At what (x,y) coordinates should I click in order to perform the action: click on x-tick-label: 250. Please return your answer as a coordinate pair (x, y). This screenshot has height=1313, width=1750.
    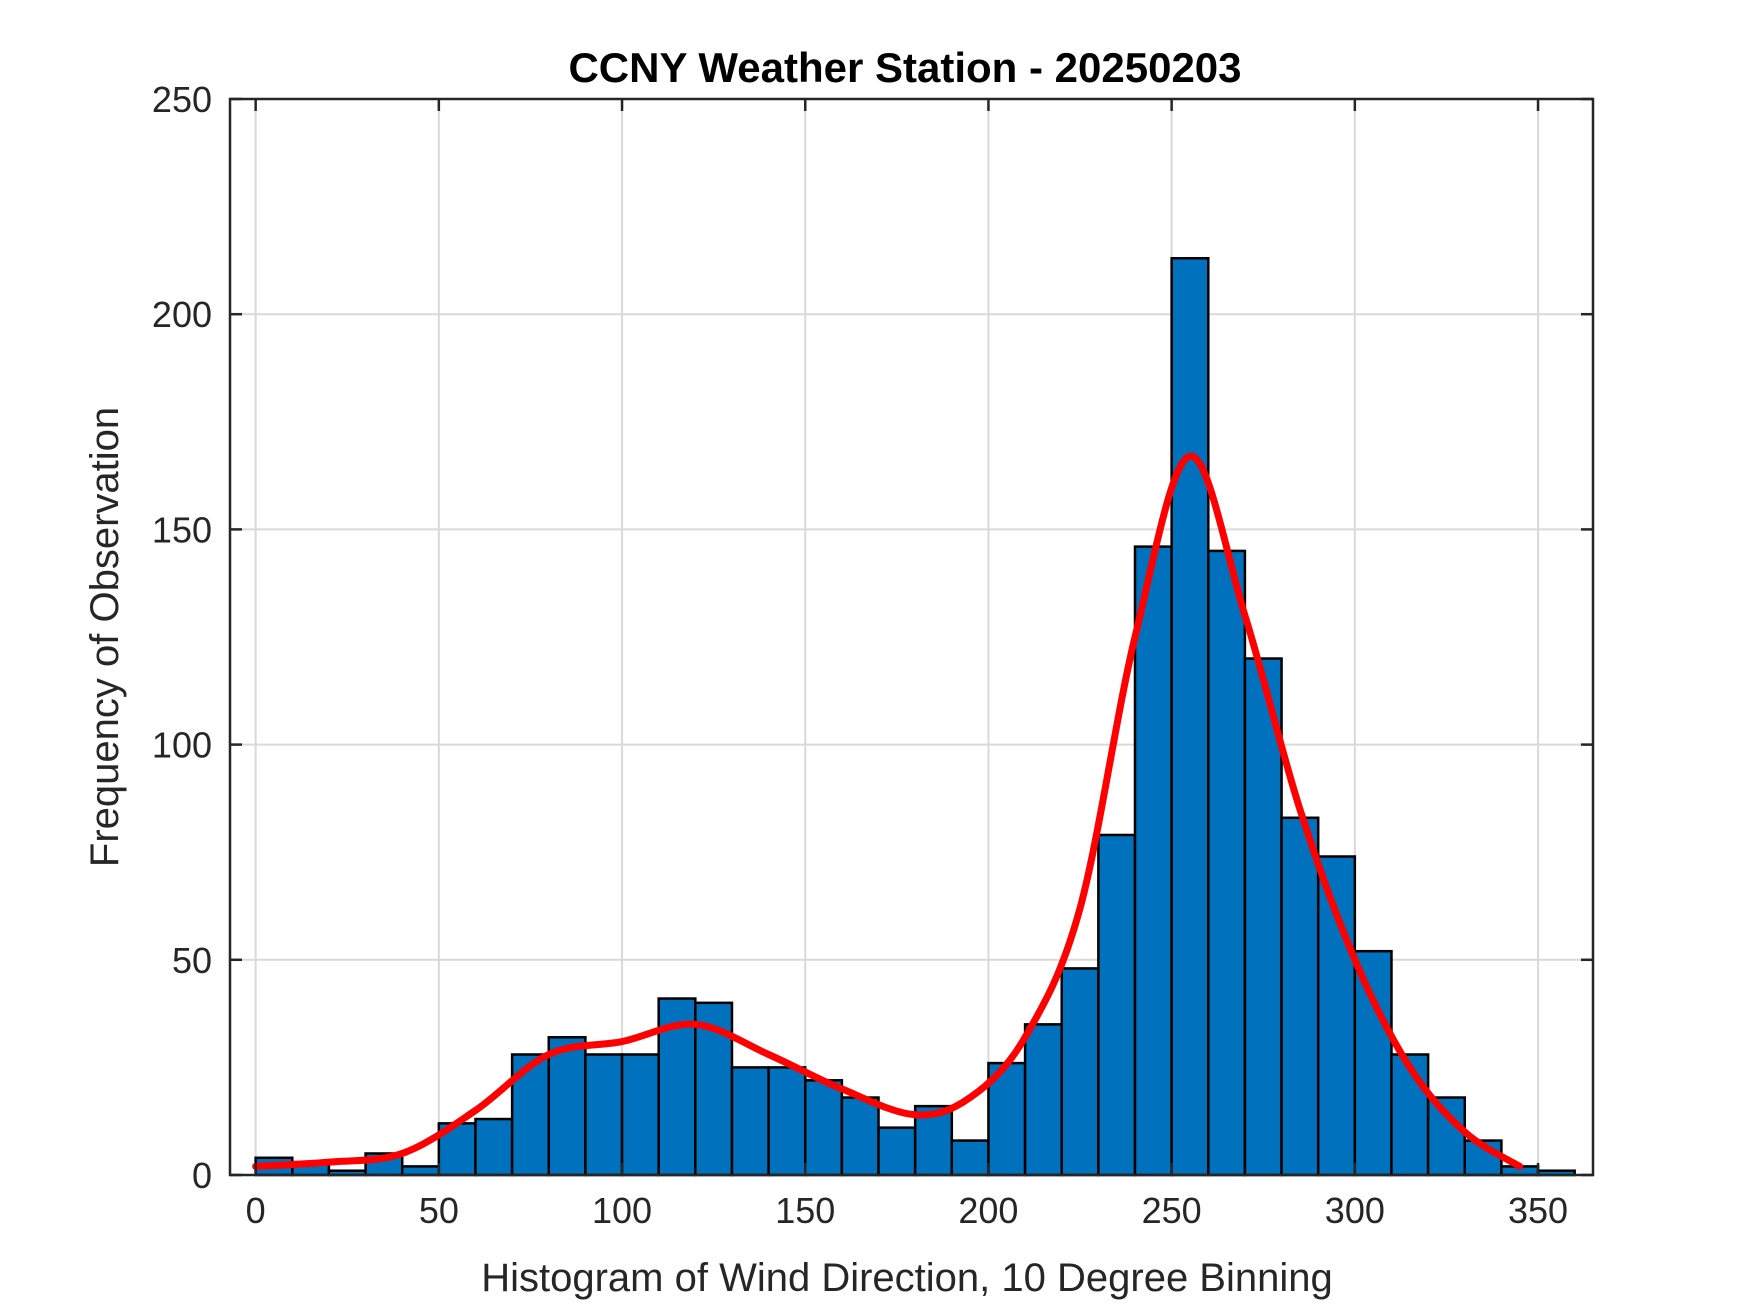
    Looking at the image, I should click on (1172, 1210).